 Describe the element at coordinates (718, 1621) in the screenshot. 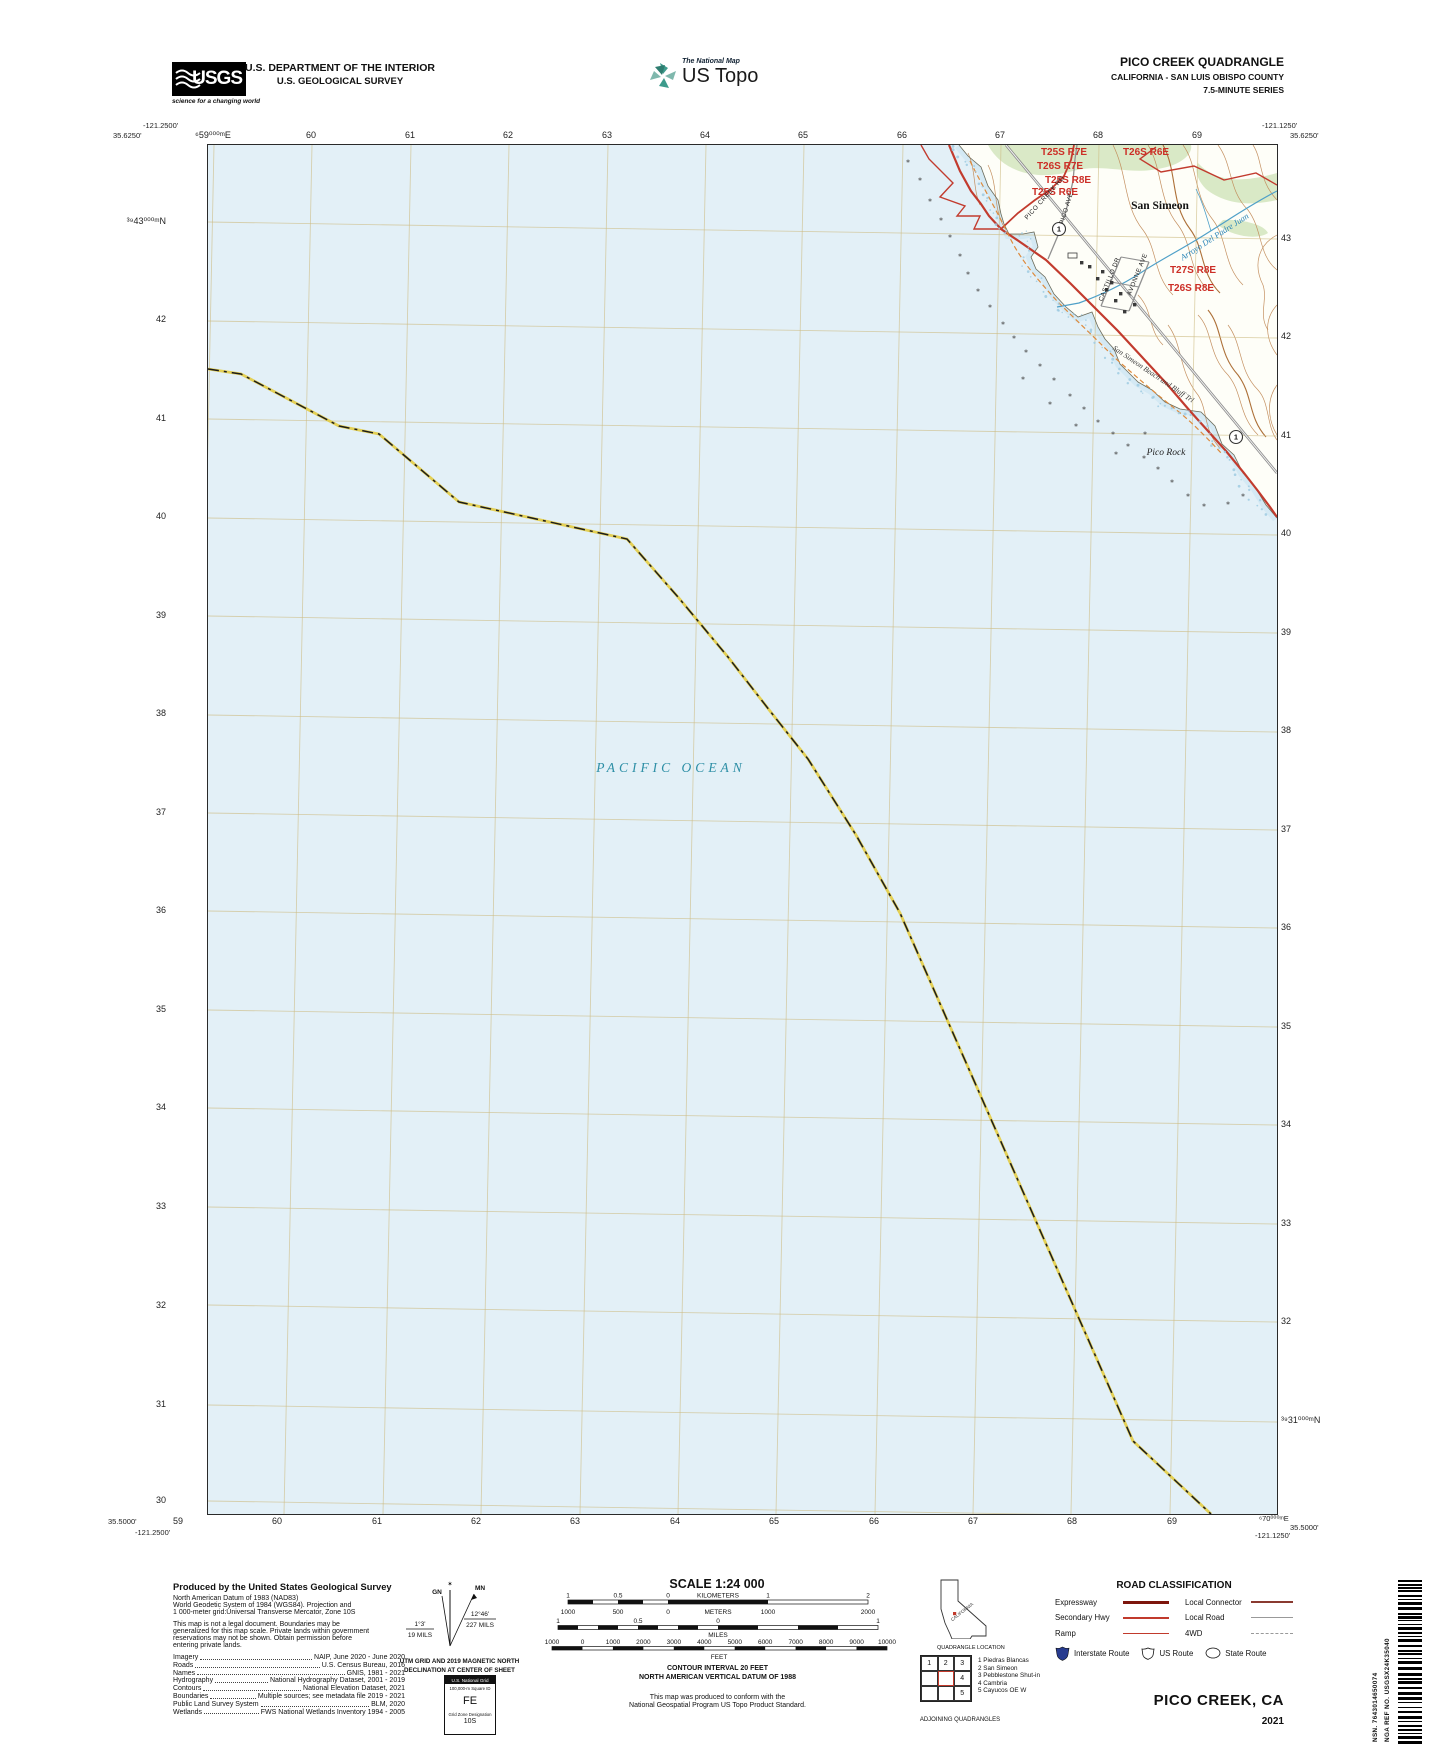

I see `svg-text: 0` at that location.